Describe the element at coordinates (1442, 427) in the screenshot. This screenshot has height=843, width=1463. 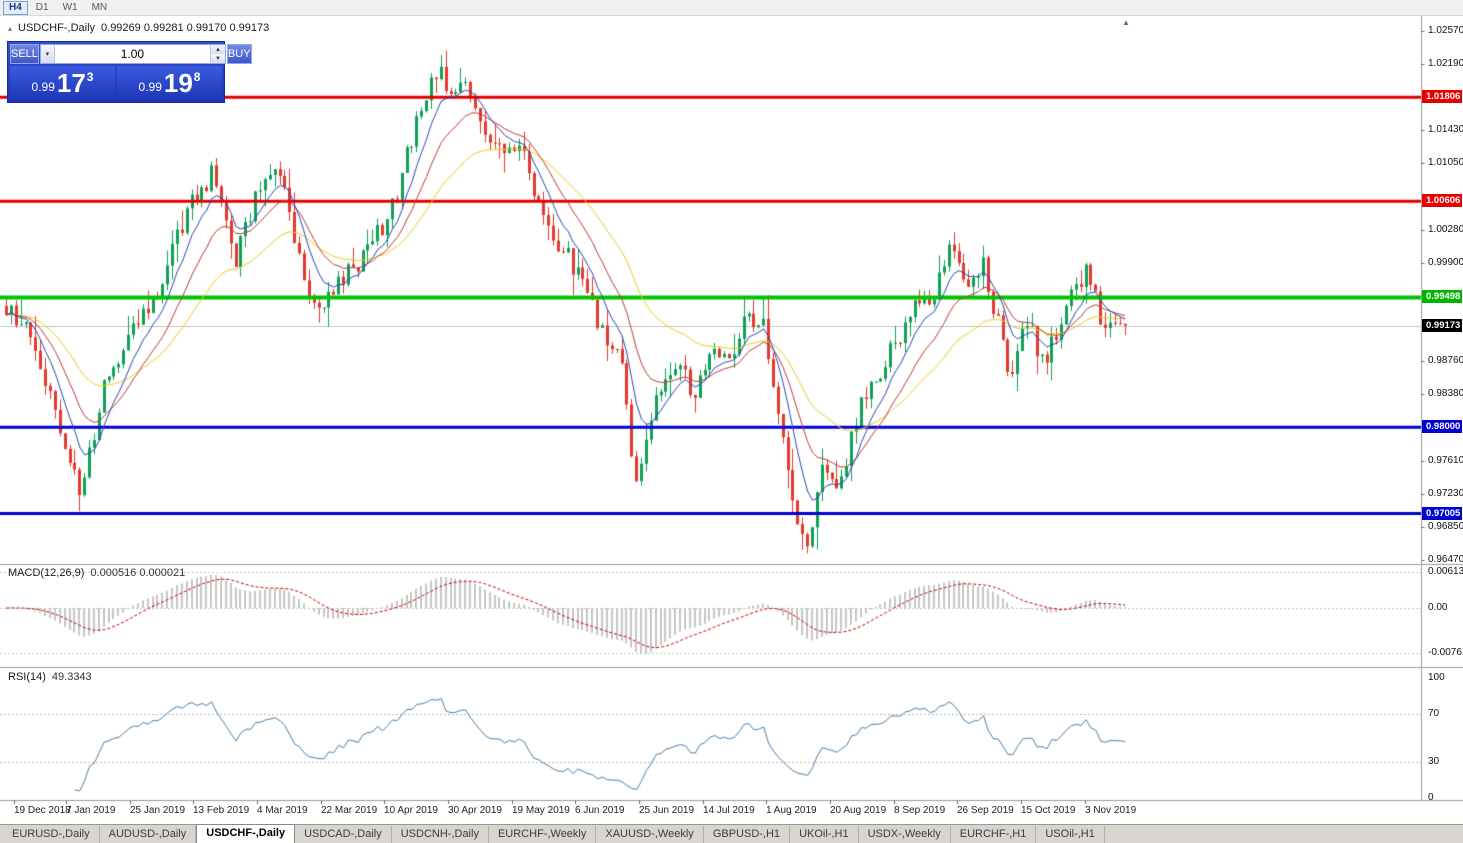
I see `price-line-badge: 0.98000` at that location.